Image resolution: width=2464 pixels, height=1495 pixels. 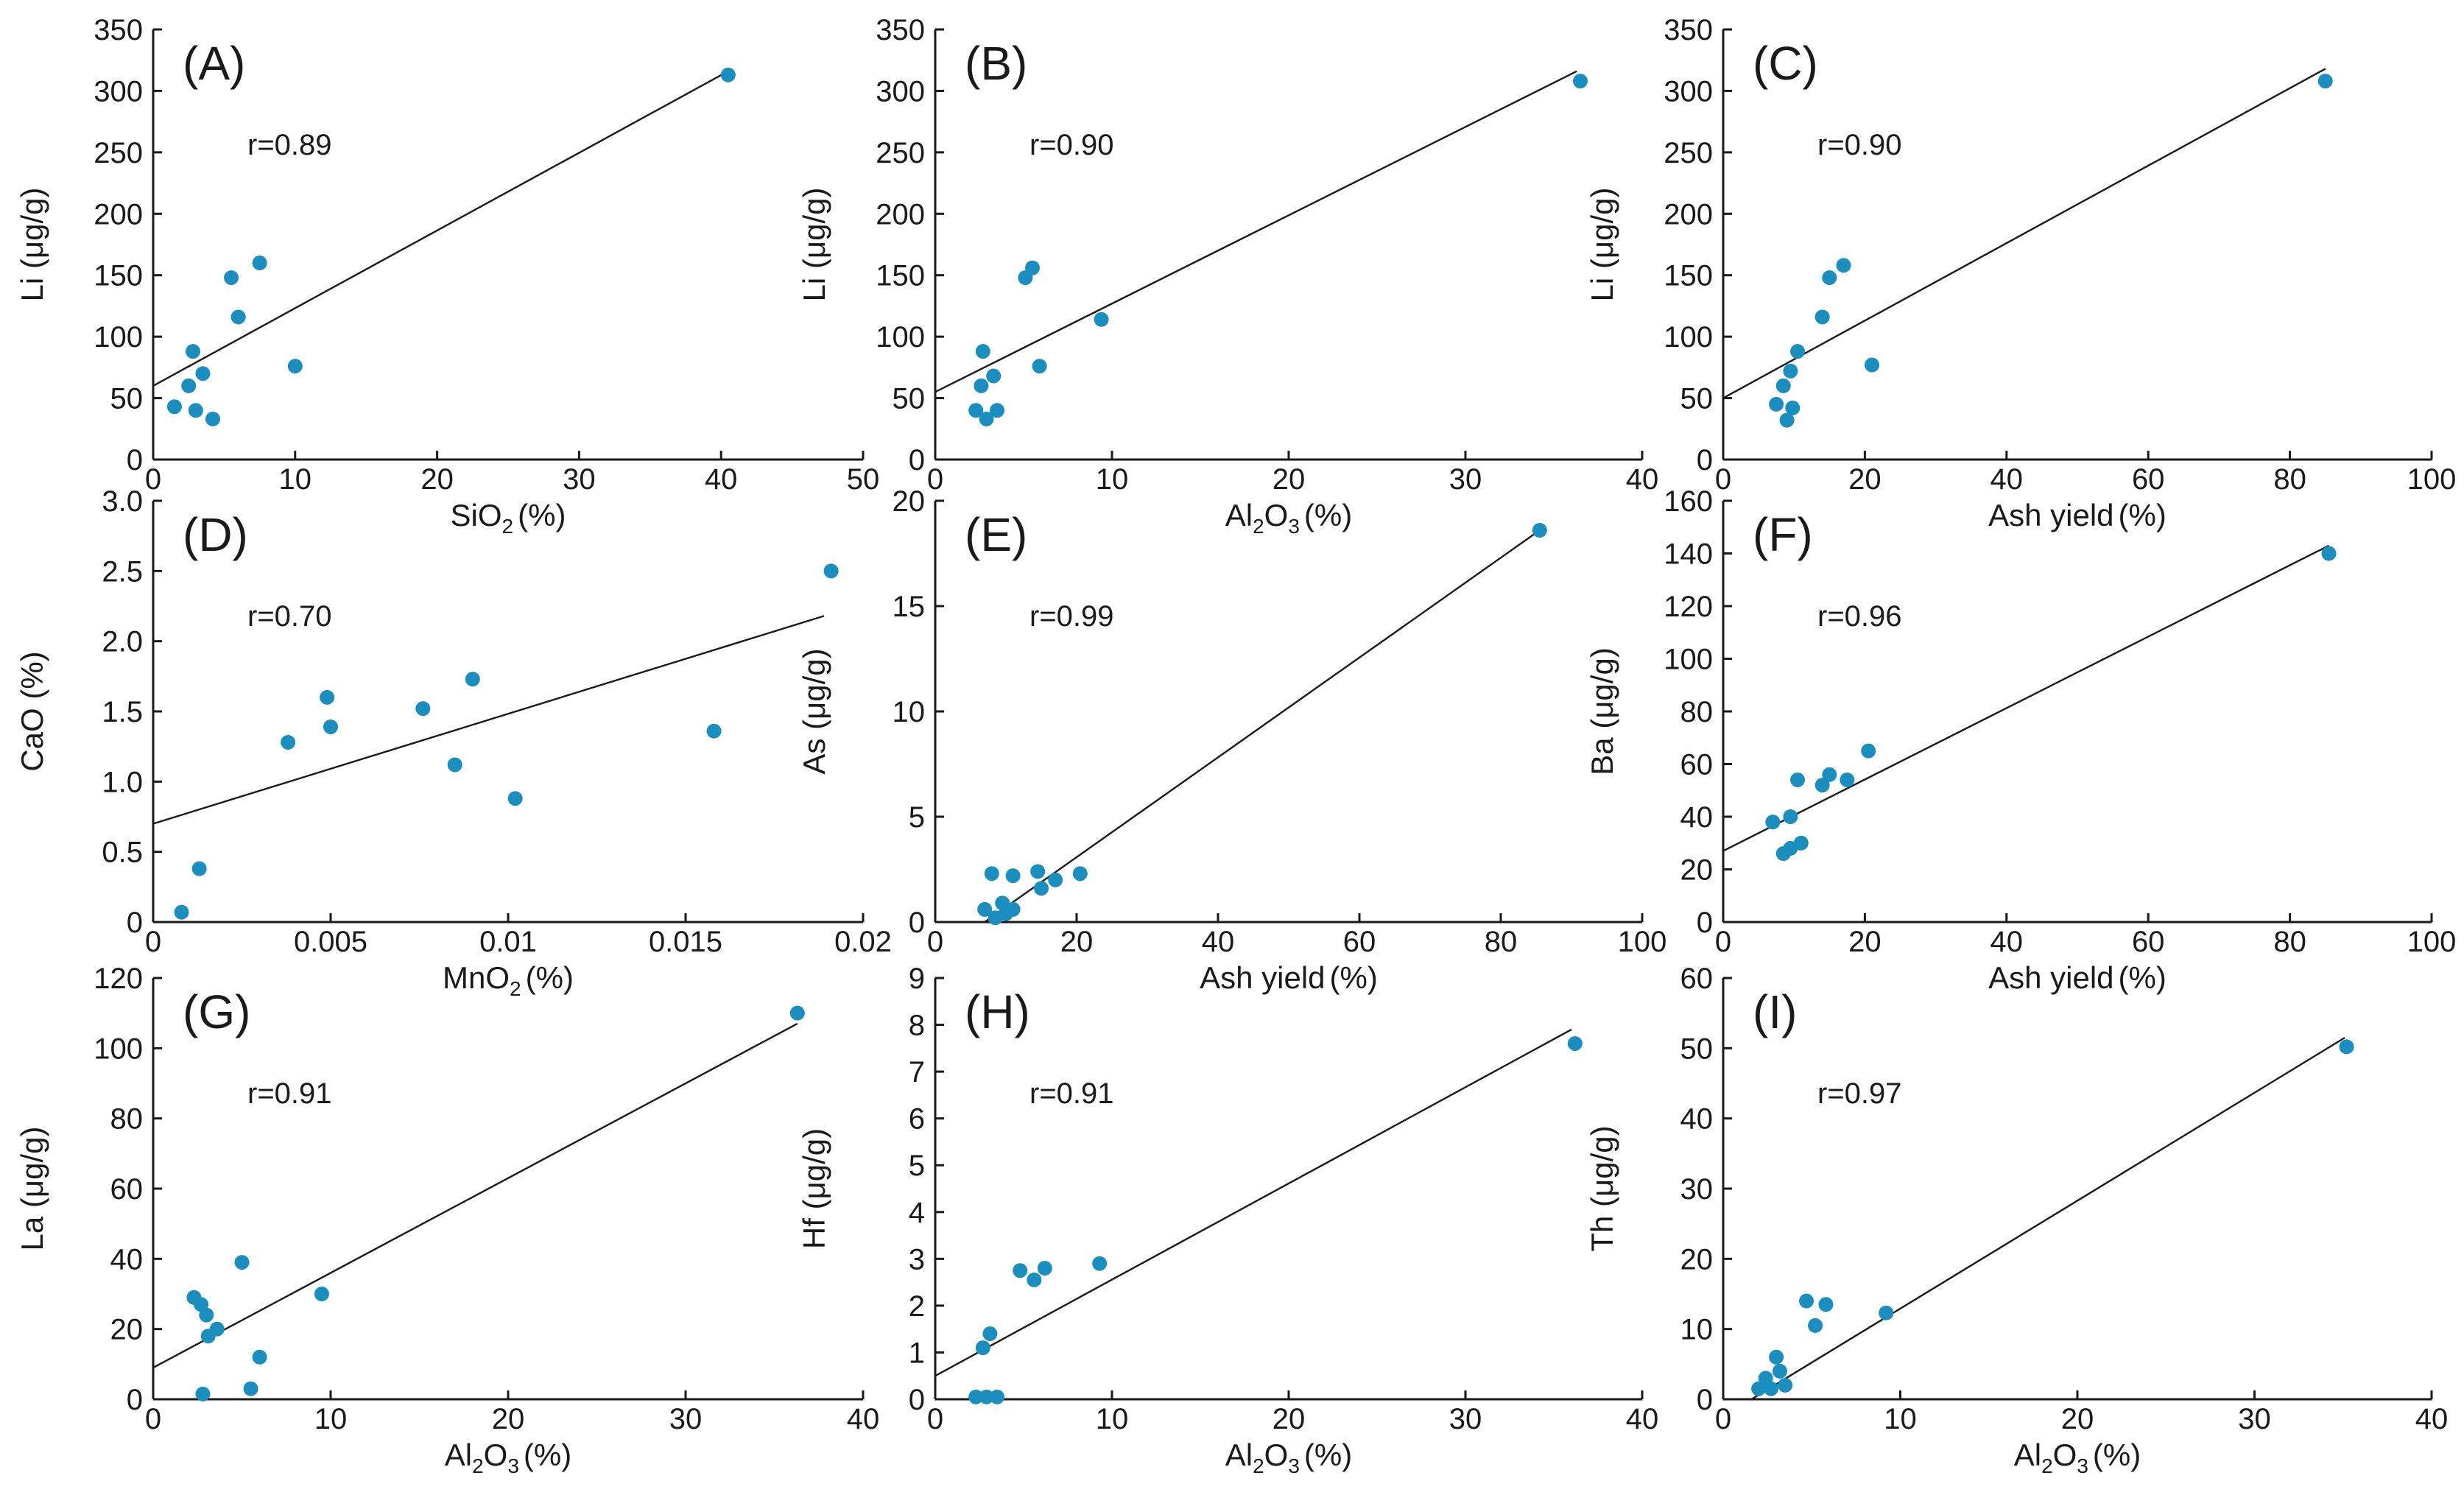 What do you see at coordinates (917, 1353) in the screenshot?
I see `y-tick-label: 1` at bounding box center [917, 1353].